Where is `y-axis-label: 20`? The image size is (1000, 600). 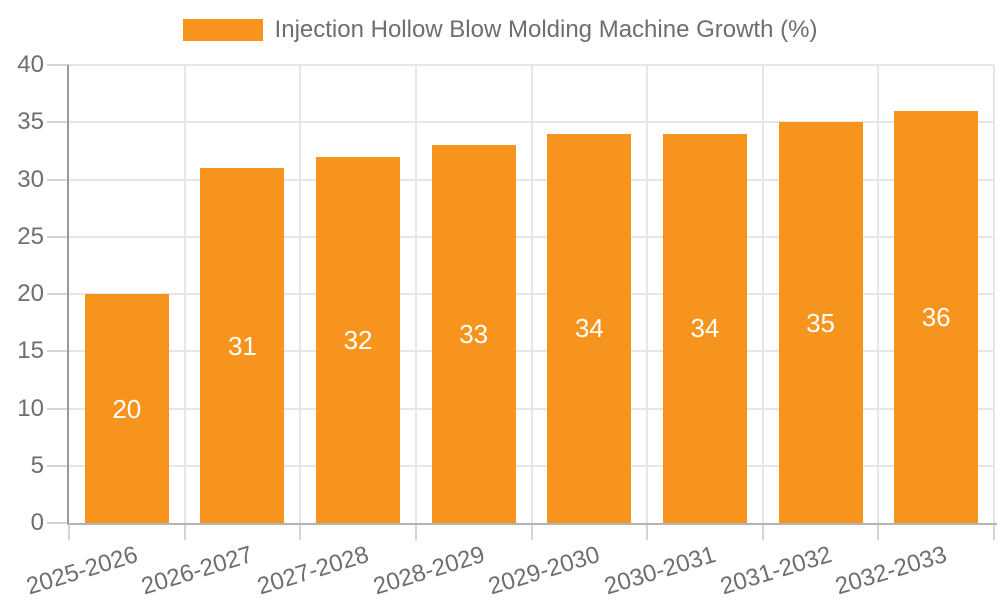 y-axis-label: 20 is located at coordinates (30, 293).